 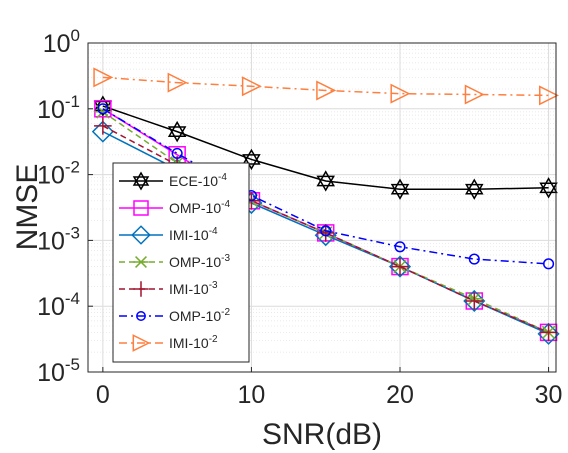 What do you see at coordinates (549, 395) in the screenshot?
I see `x-tick-label: 30` at bounding box center [549, 395].